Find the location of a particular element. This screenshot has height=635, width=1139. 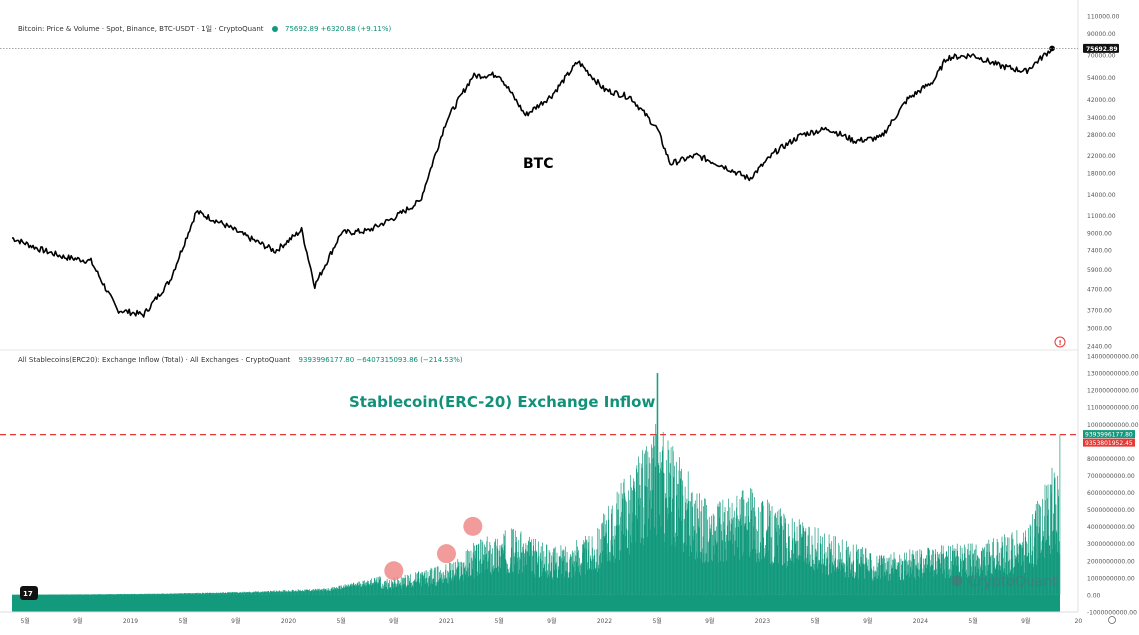

y-tick-label-bottom: 7000000000.00 is located at coordinates (1111, 476).